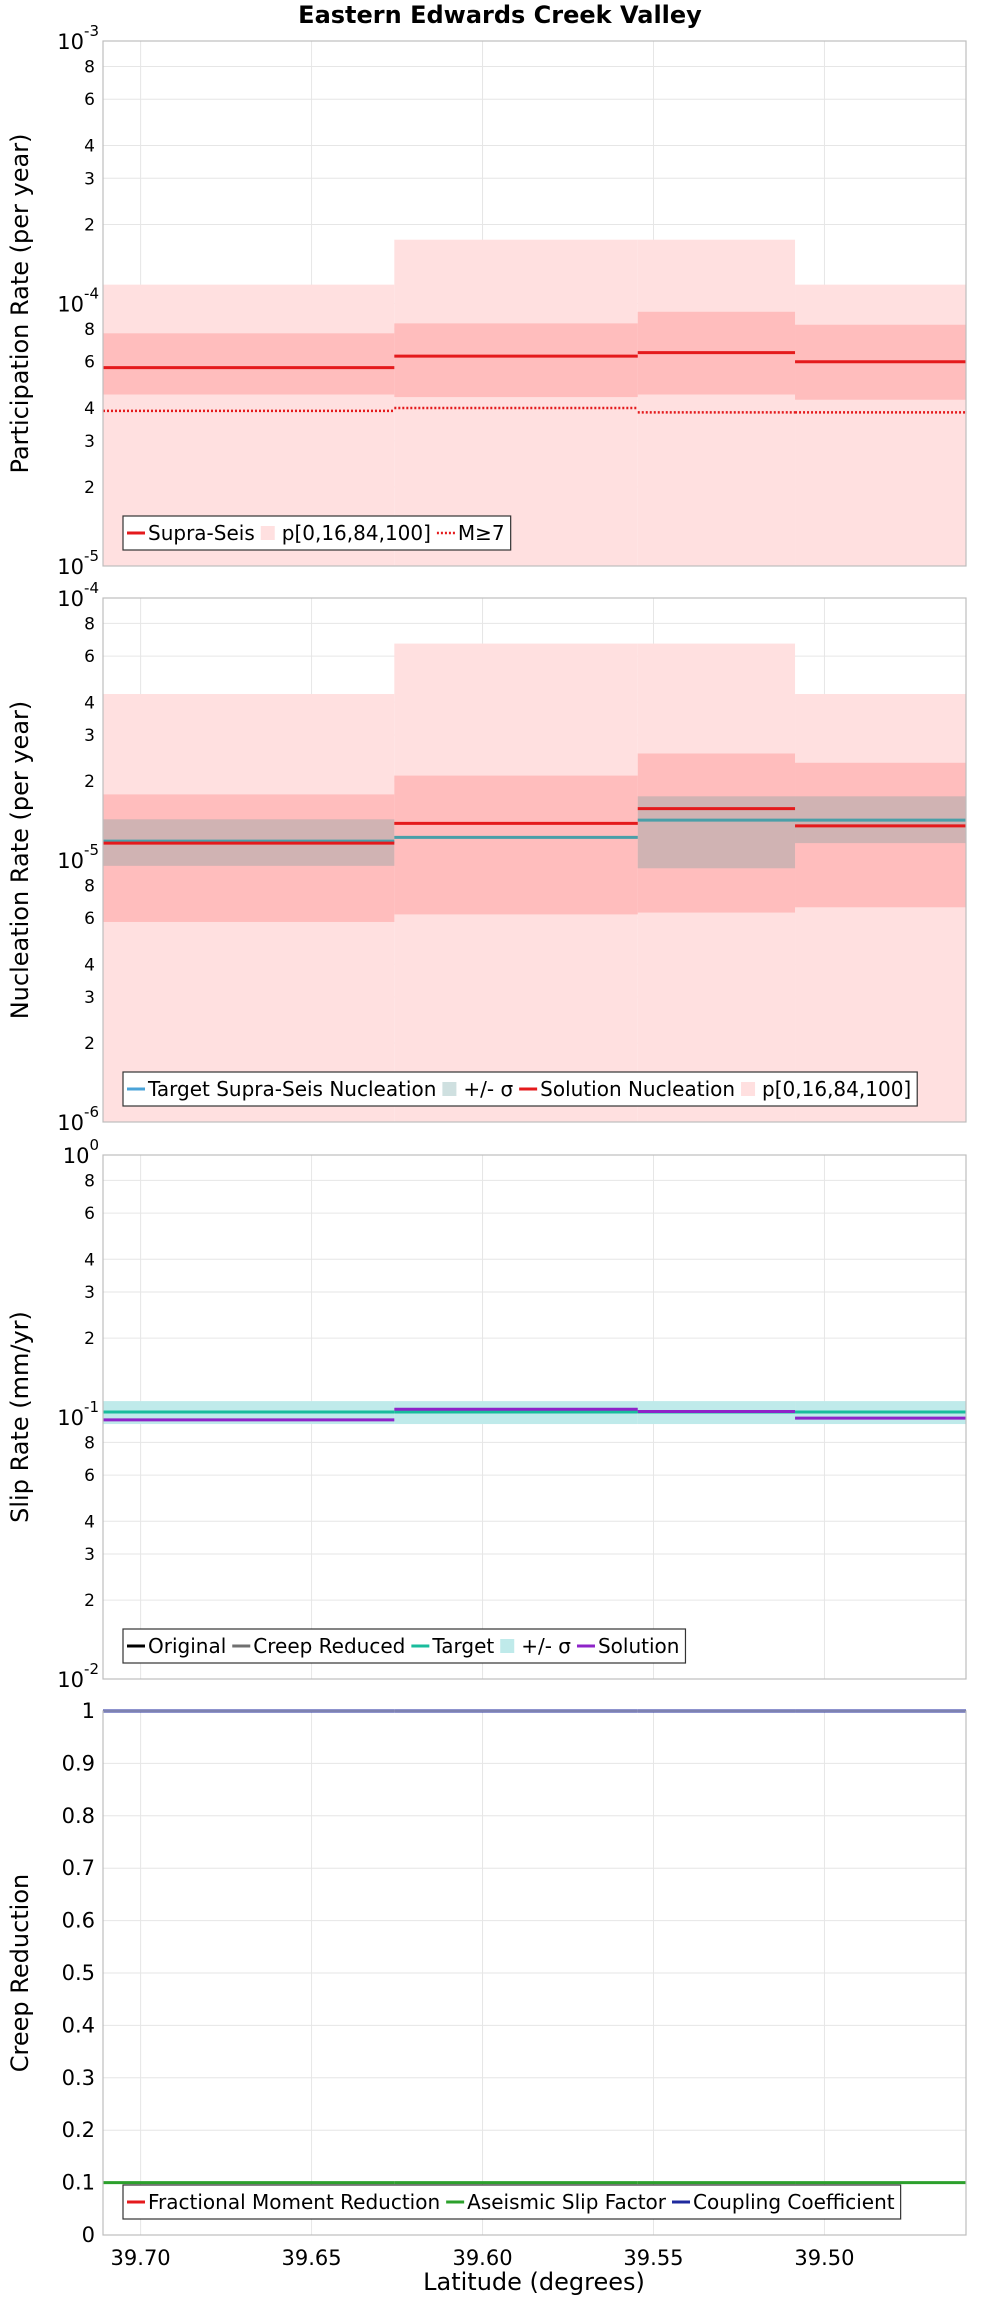 This screenshot has width=1000, height=2300. Describe the element at coordinates (78, 1676) in the screenshot. I see `y-tick-label: 10⁻²` at that location.